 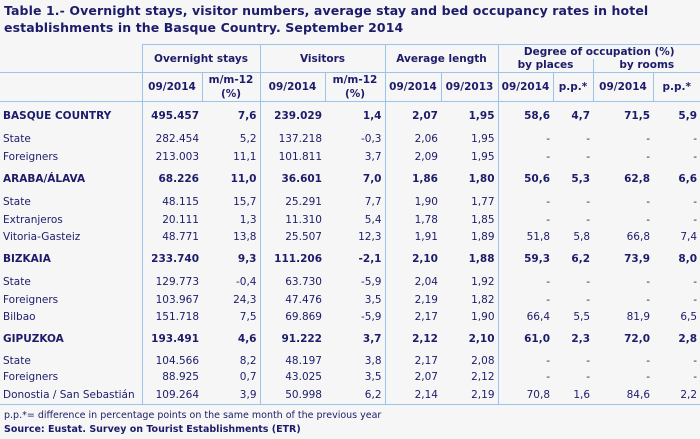 I want to click on table-cell: 12,3, so click(x=370, y=237).